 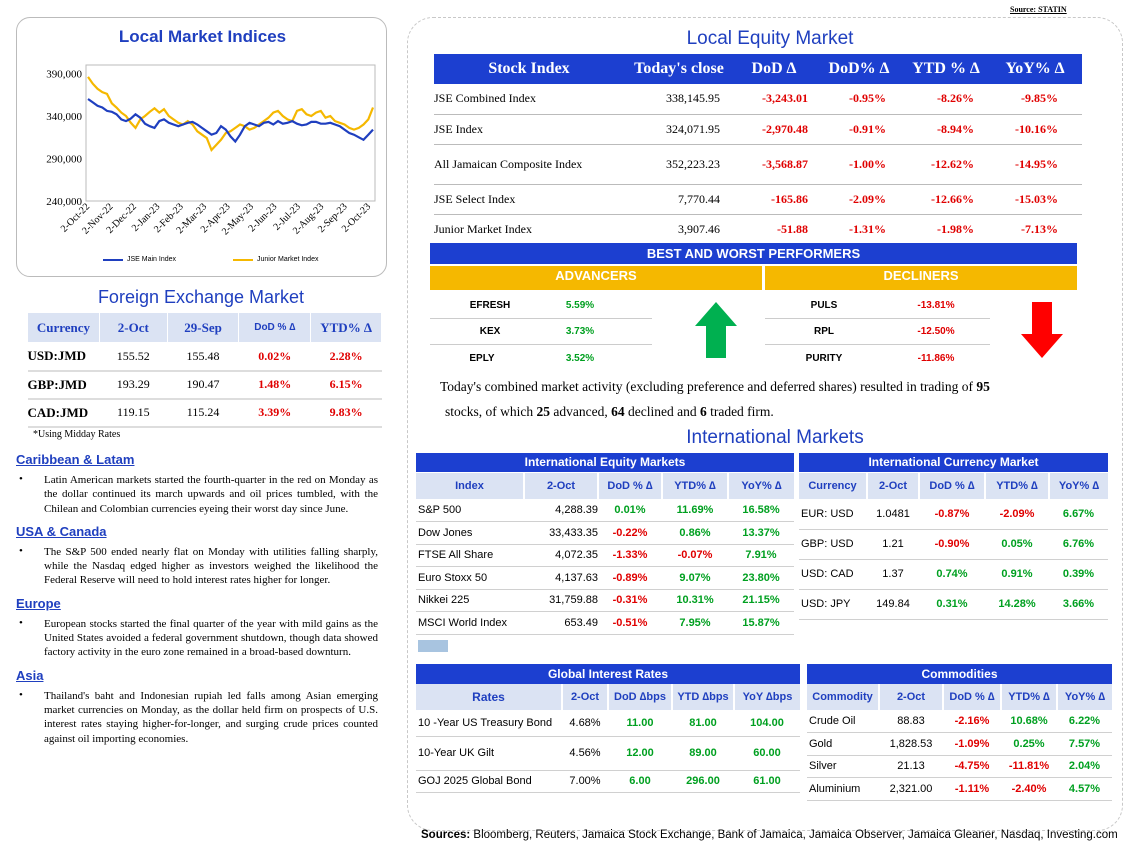 What do you see at coordinates (541, 332) in the screenshot?
I see `advancer-row: KEX 3.73%` at bounding box center [541, 332].